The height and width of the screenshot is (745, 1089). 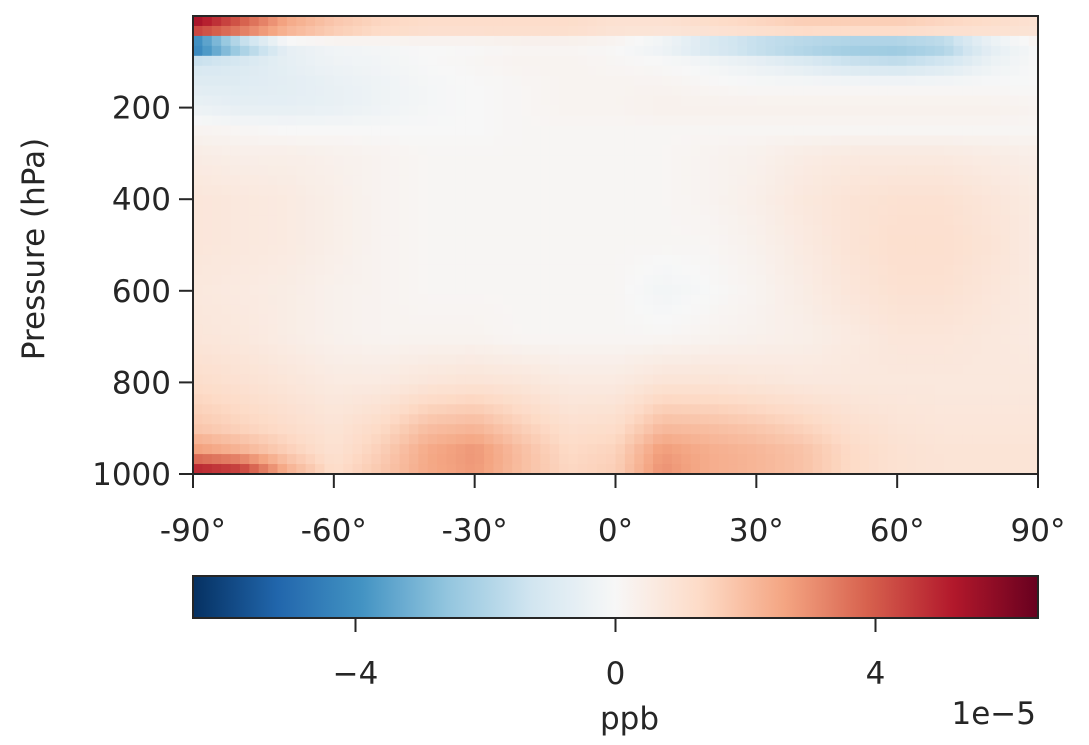 I want to click on y-tick-label: 600, so click(x=141, y=292).